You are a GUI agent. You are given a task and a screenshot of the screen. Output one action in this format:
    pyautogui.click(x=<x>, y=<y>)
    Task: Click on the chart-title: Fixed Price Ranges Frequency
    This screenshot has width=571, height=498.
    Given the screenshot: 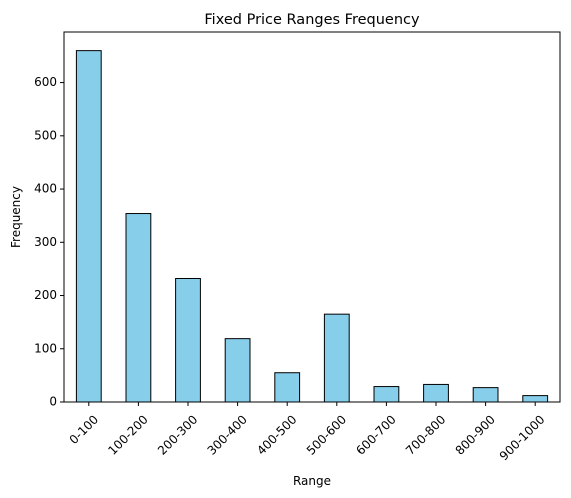 What is the action you would take?
    pyautogui.click(x=312, y=20)
    